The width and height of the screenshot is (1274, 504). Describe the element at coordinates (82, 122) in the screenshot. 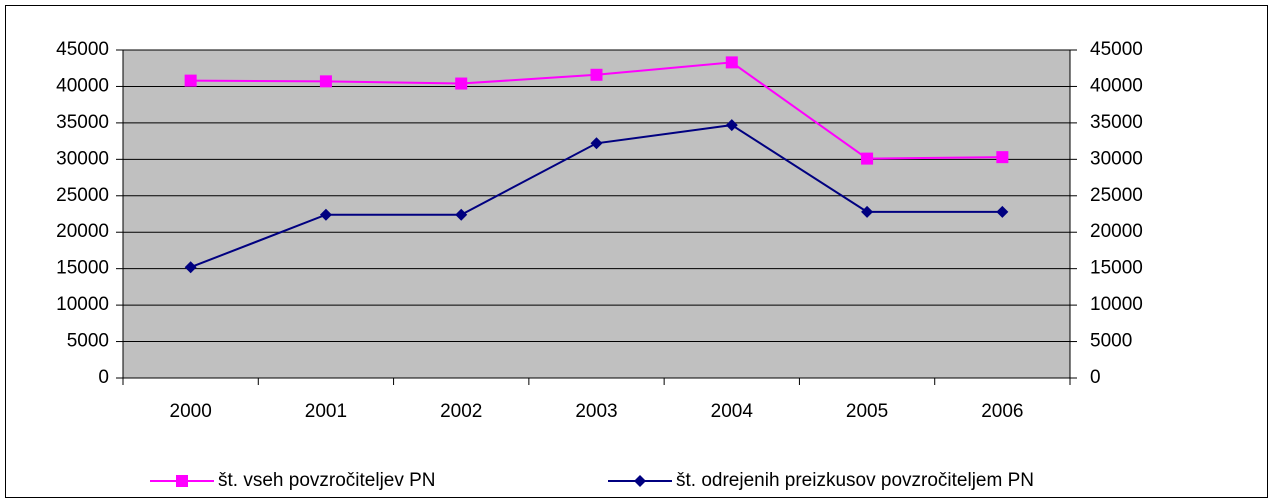

I see `y-tick-label: 35000` at that location.